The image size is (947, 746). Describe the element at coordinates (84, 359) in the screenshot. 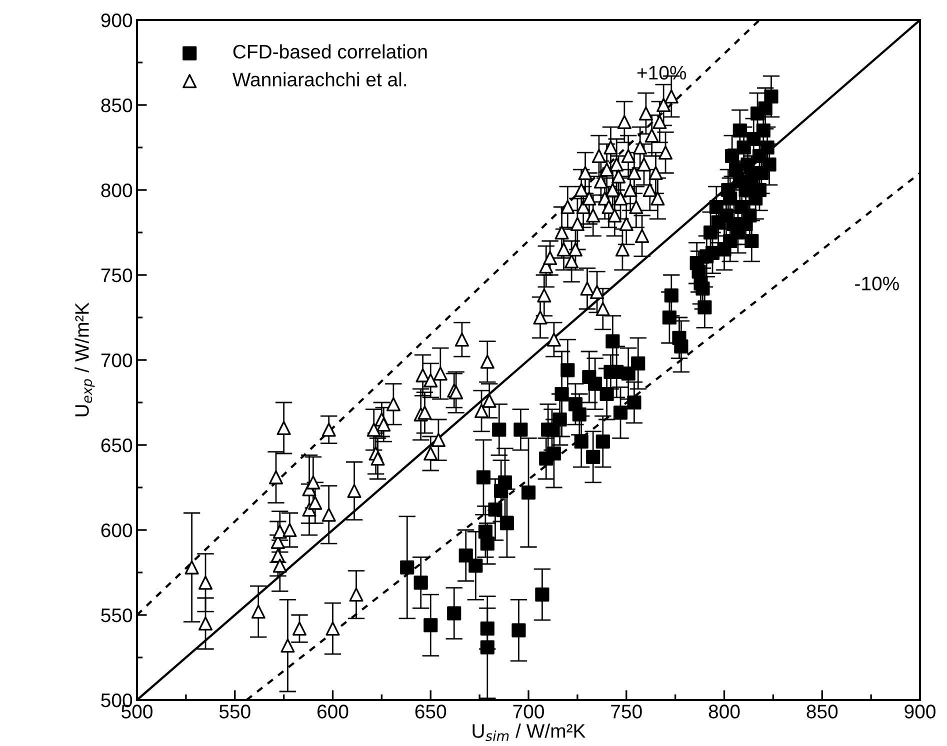

I see `y-axis-title: U$_{exp}$ / W/m²K` at that location.